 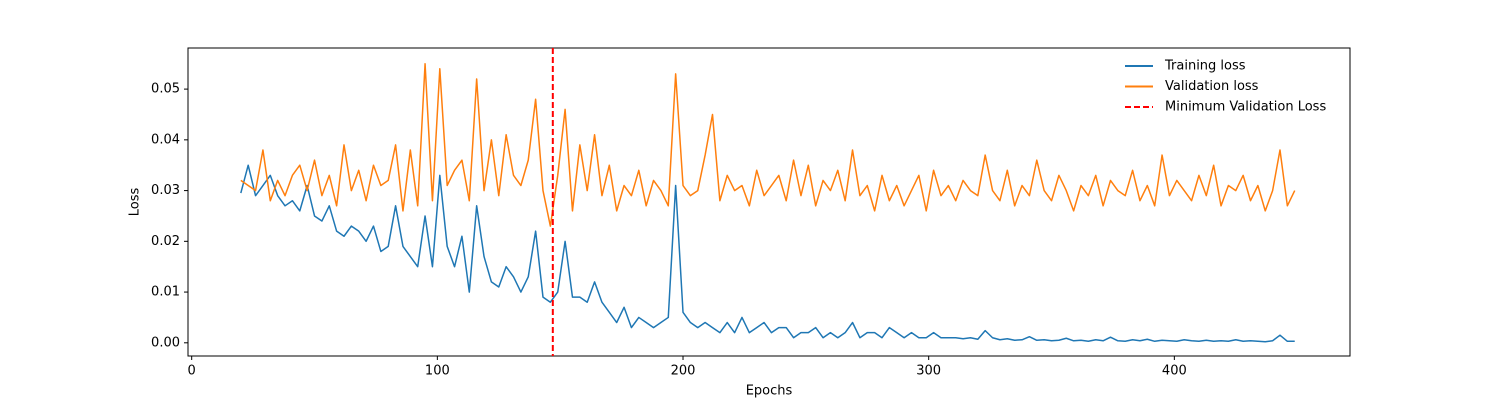 What do you see at coordinates (165, 342) in the screenshot?
I see `y-tick-label: 0.00` at bounding box center [165, 342].